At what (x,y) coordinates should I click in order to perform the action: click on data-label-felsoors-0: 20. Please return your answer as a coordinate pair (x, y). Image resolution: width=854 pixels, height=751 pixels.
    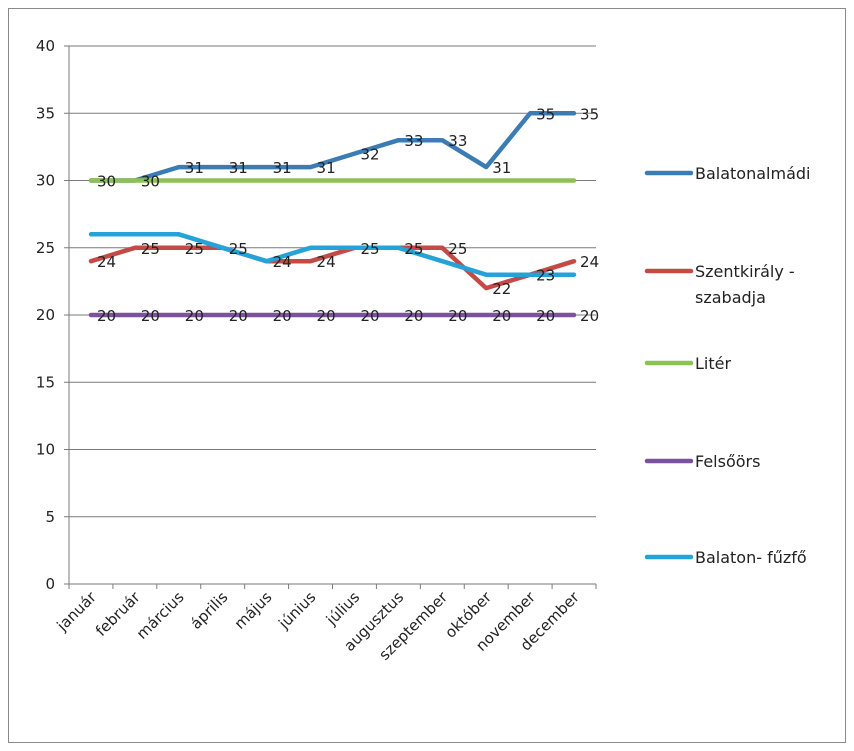
    Looking at the image, I should click on (106, 316).